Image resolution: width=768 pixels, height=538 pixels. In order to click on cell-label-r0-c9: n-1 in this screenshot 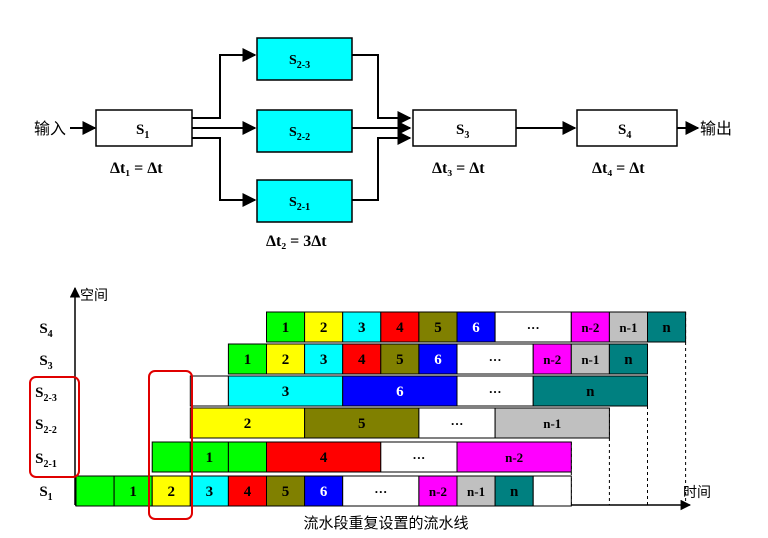, I will do `click(476, 491)`.